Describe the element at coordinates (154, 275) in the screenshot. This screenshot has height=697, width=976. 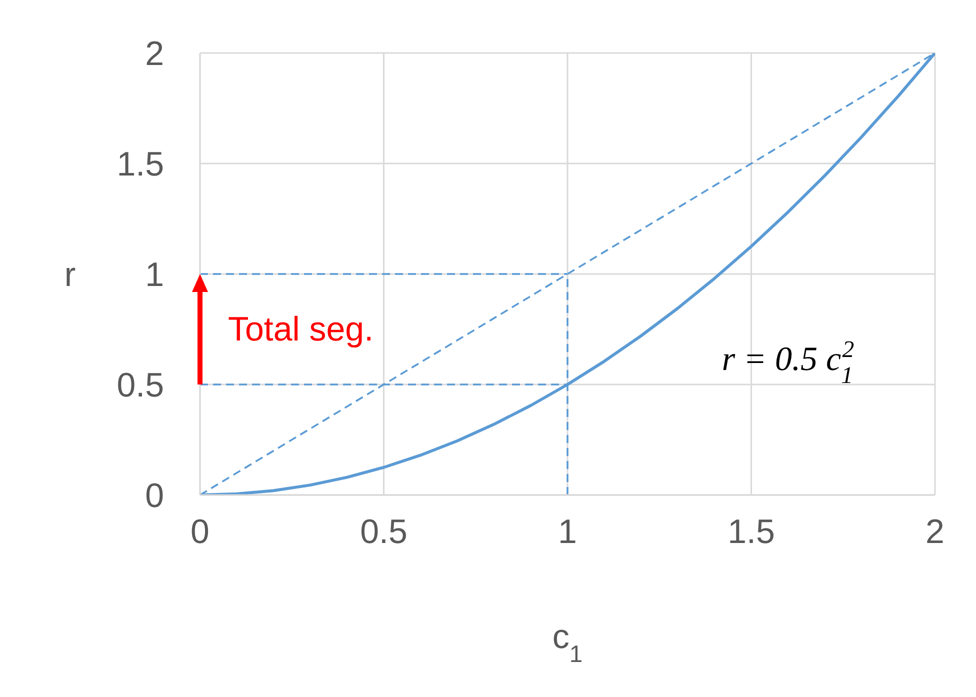
I see `y-tick-label: 1` at that location.